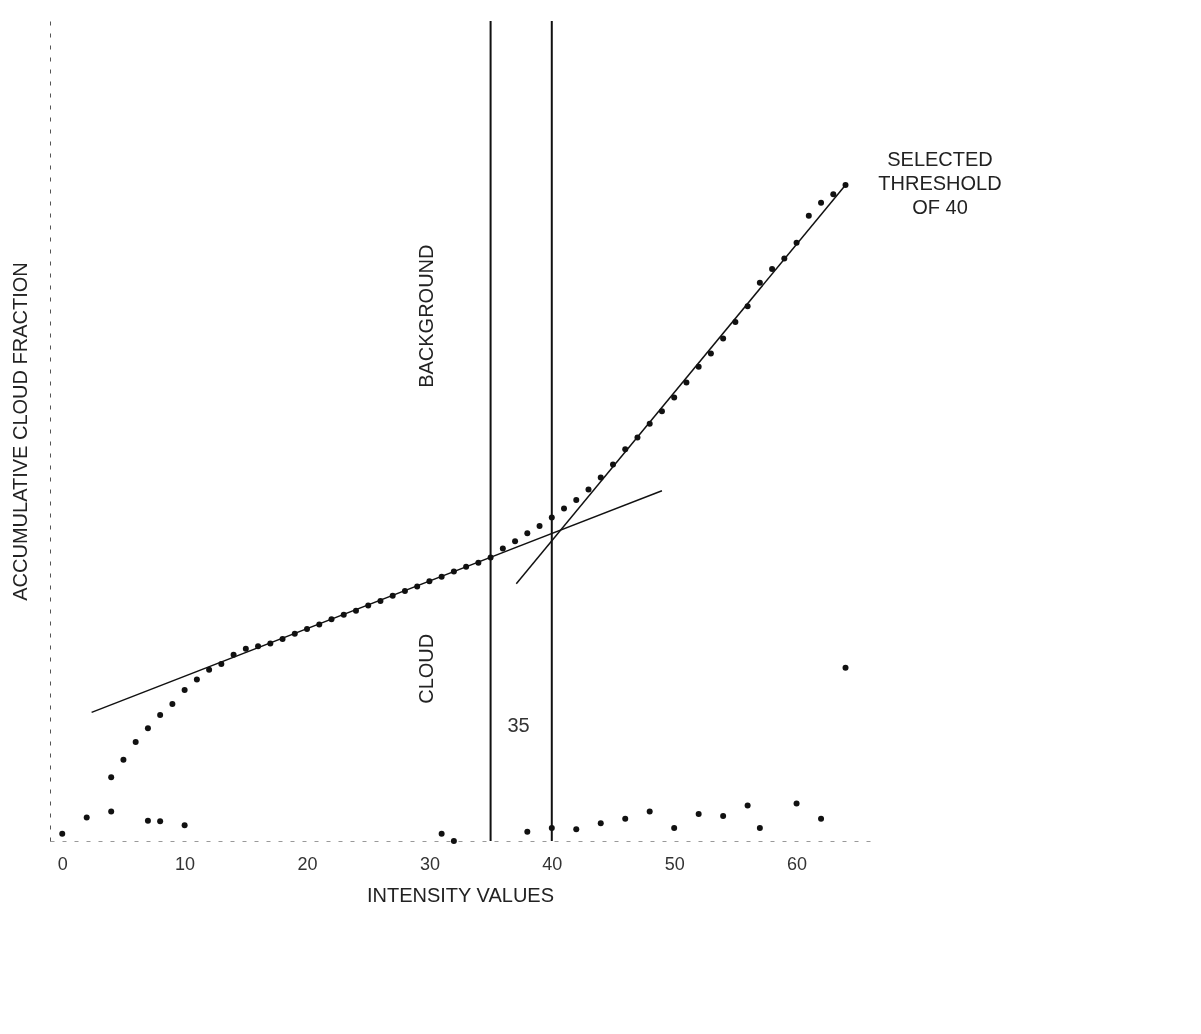 The height and width of the screenshot is (1034, 1201). Describe the element at coordinates (797, 863) in the screenshot. I see `x-tick-label: 60` at that location.